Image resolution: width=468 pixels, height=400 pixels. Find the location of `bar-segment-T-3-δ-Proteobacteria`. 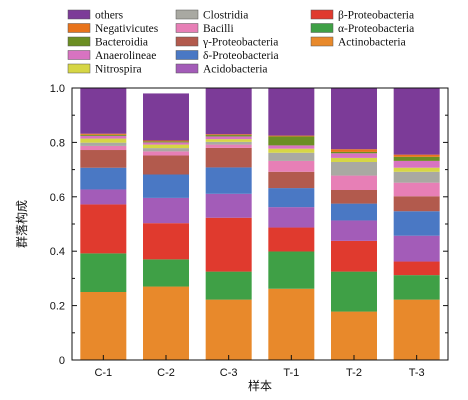

bar-segment-T-3-δ-Proteobacteria is located at coordinates (416, 223).